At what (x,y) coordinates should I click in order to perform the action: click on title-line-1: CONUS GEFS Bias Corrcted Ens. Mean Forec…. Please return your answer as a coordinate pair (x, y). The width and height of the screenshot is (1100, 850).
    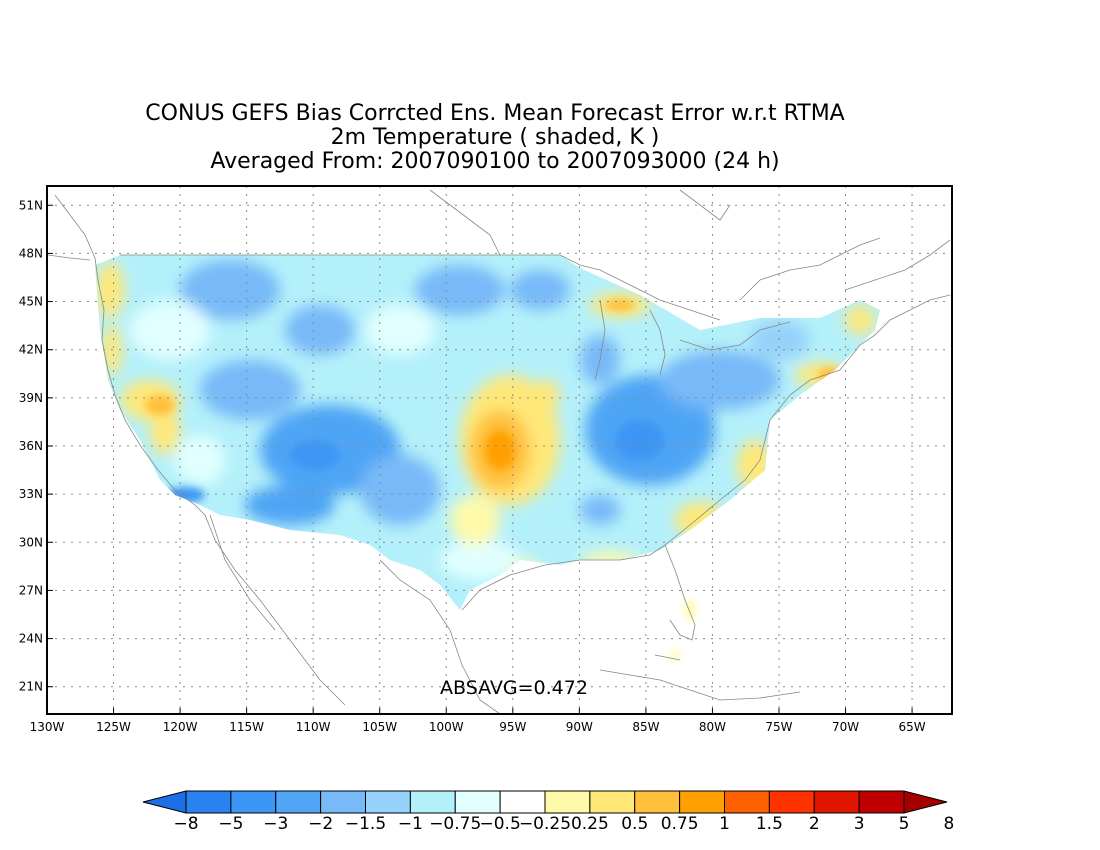
    Looking at the image, I should click on (495, 113).